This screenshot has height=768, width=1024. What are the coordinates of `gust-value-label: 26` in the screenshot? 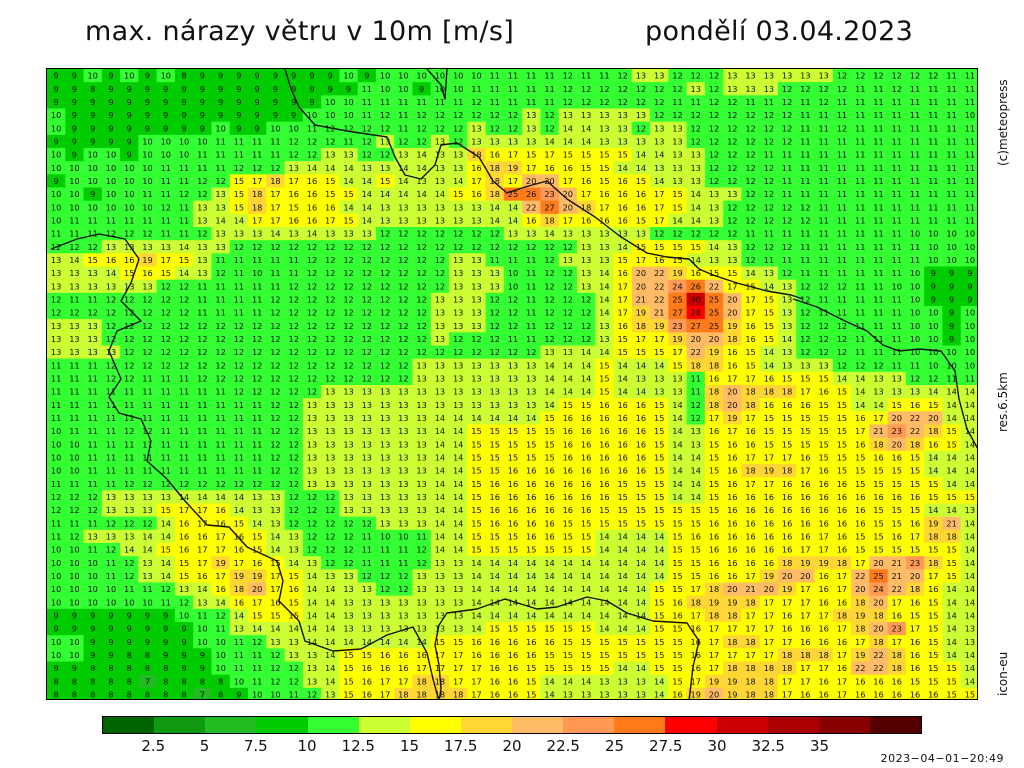 It's located at (696, 286).